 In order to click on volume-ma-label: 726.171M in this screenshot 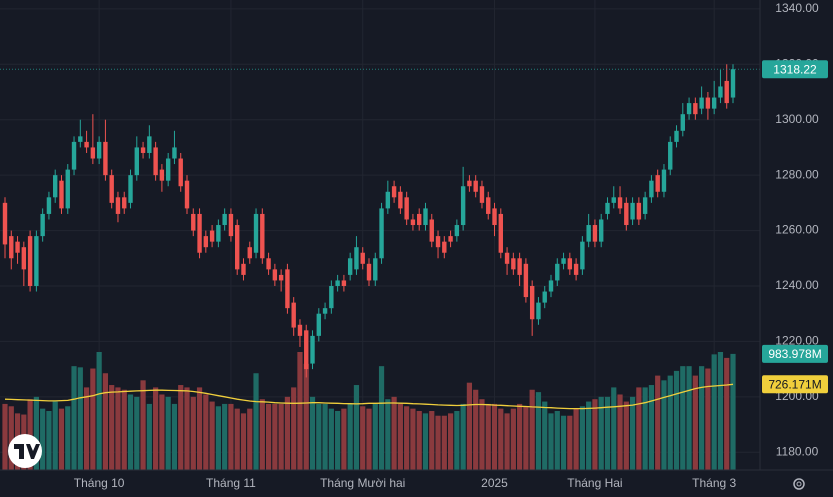, I will do `click(794, 384)`.